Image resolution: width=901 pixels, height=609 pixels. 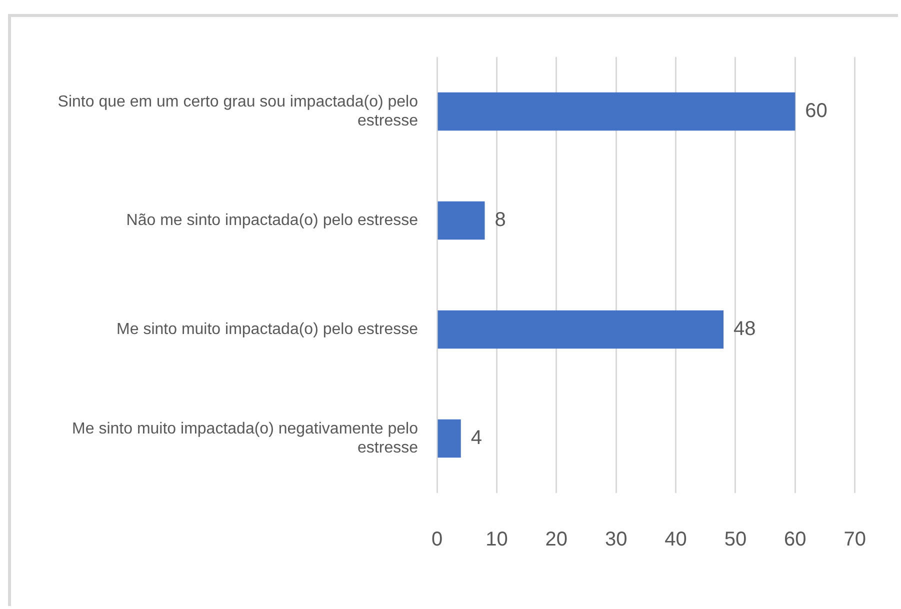 I want to click on x-tick-label: 70, so click(x=855, y=539).